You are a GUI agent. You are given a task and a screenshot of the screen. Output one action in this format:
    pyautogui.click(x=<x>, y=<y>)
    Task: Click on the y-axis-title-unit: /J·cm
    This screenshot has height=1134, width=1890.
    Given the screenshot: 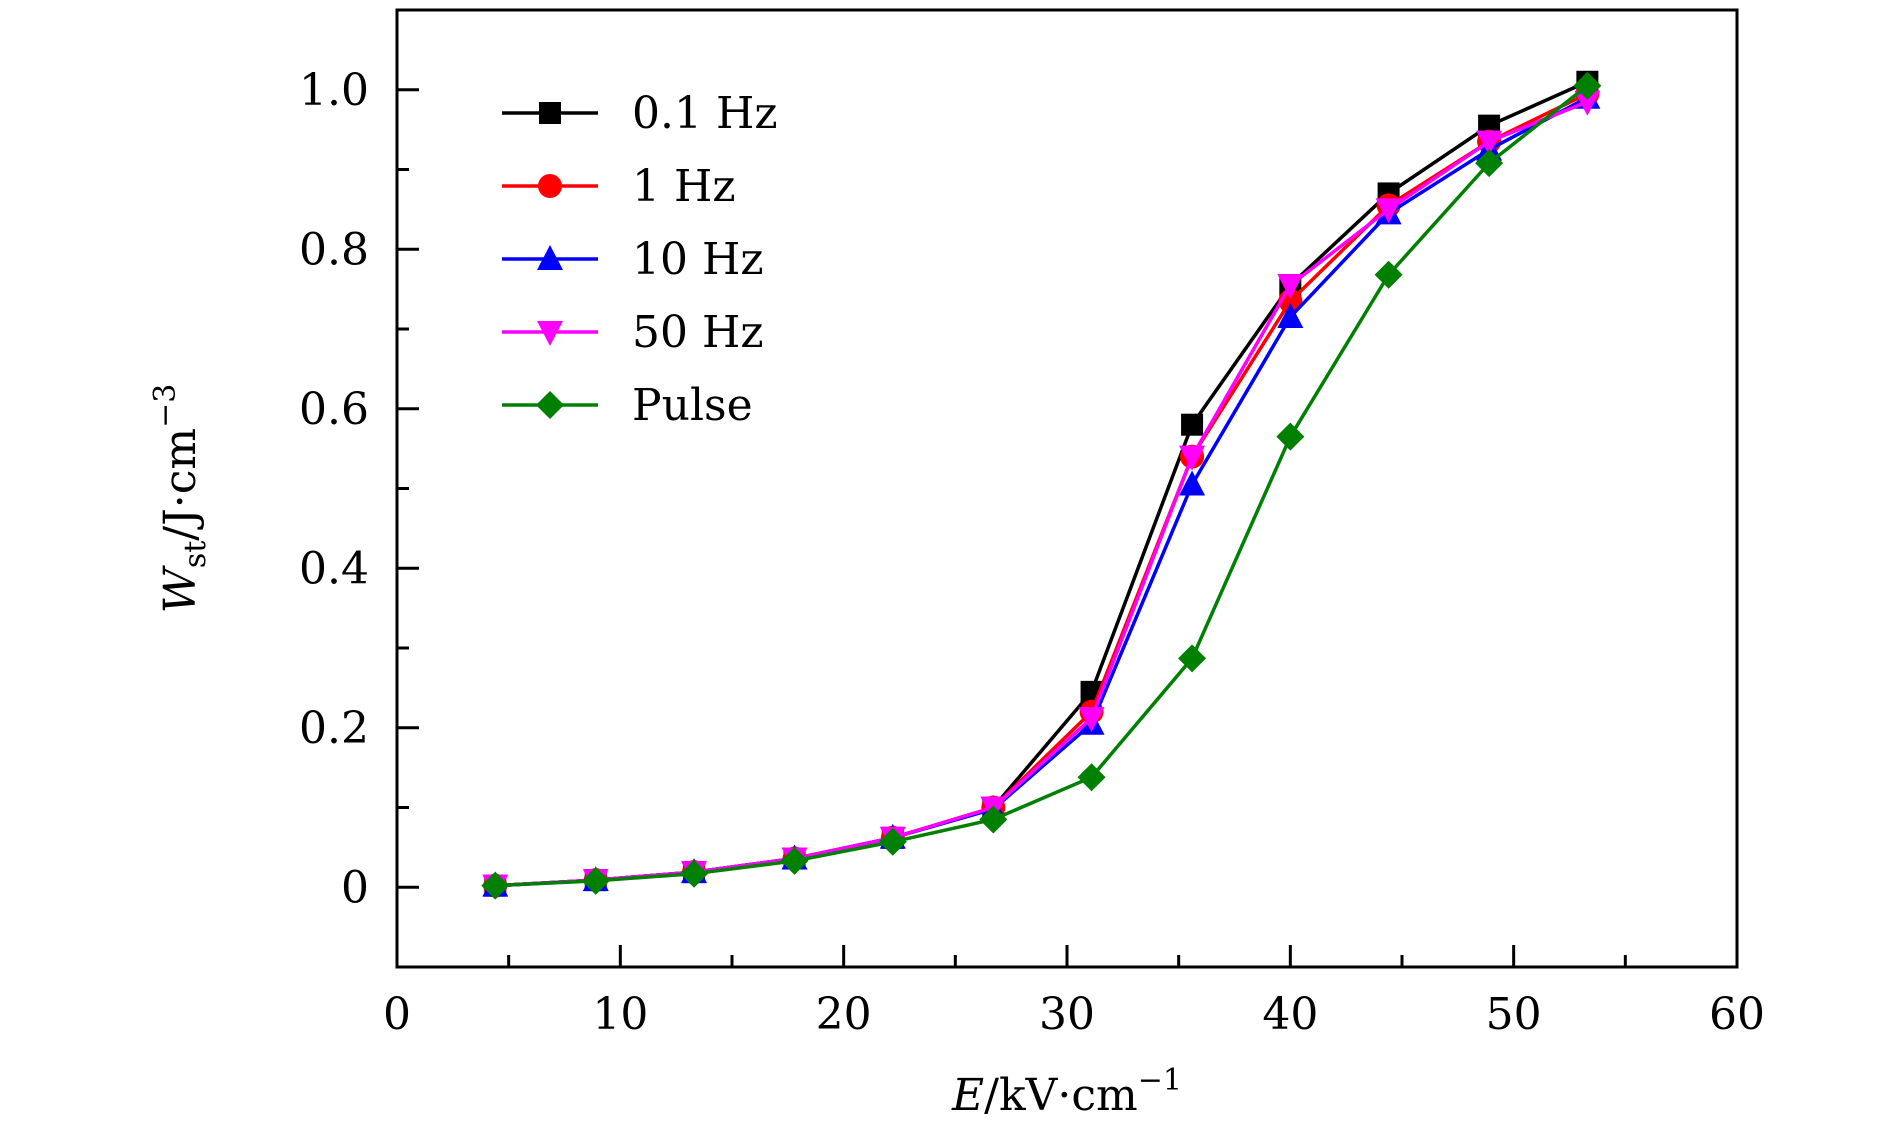 What is the action you would take?
    pyautogui.click(x=180, y=484)
    